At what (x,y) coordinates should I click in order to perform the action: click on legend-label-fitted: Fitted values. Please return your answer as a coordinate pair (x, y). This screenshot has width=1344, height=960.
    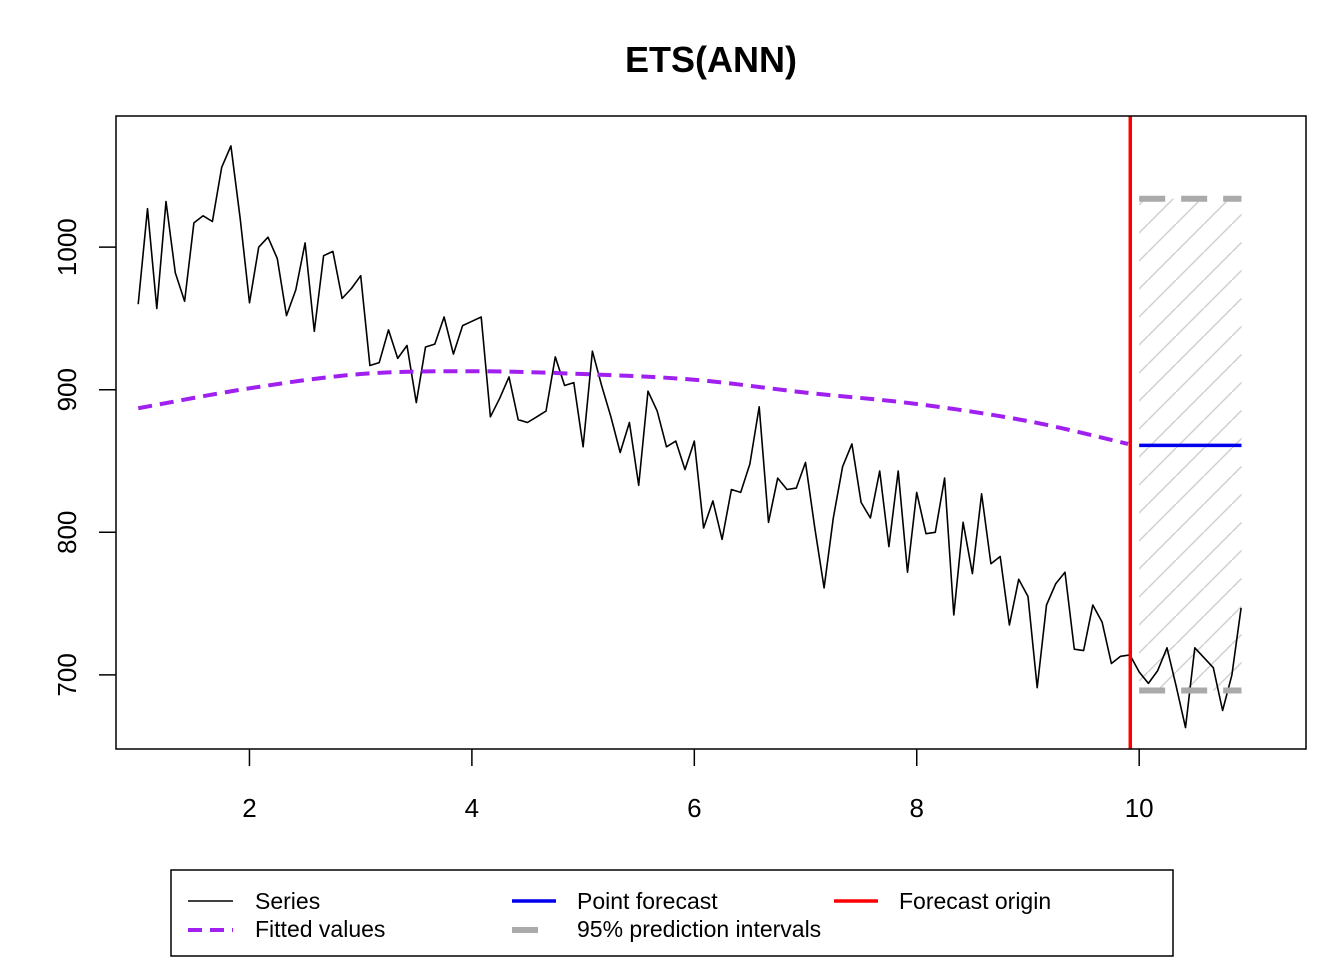
    Looking at the image, I should click on (320, 929).